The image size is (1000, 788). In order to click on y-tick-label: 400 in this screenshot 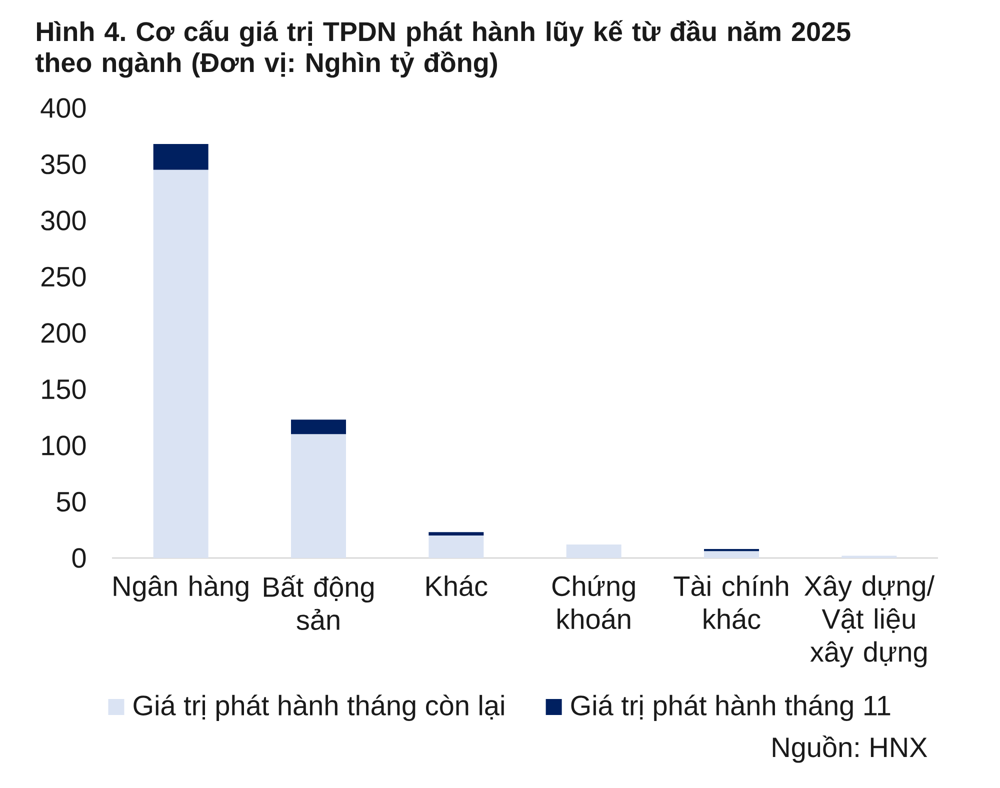, I will do `click(63, 108)`.